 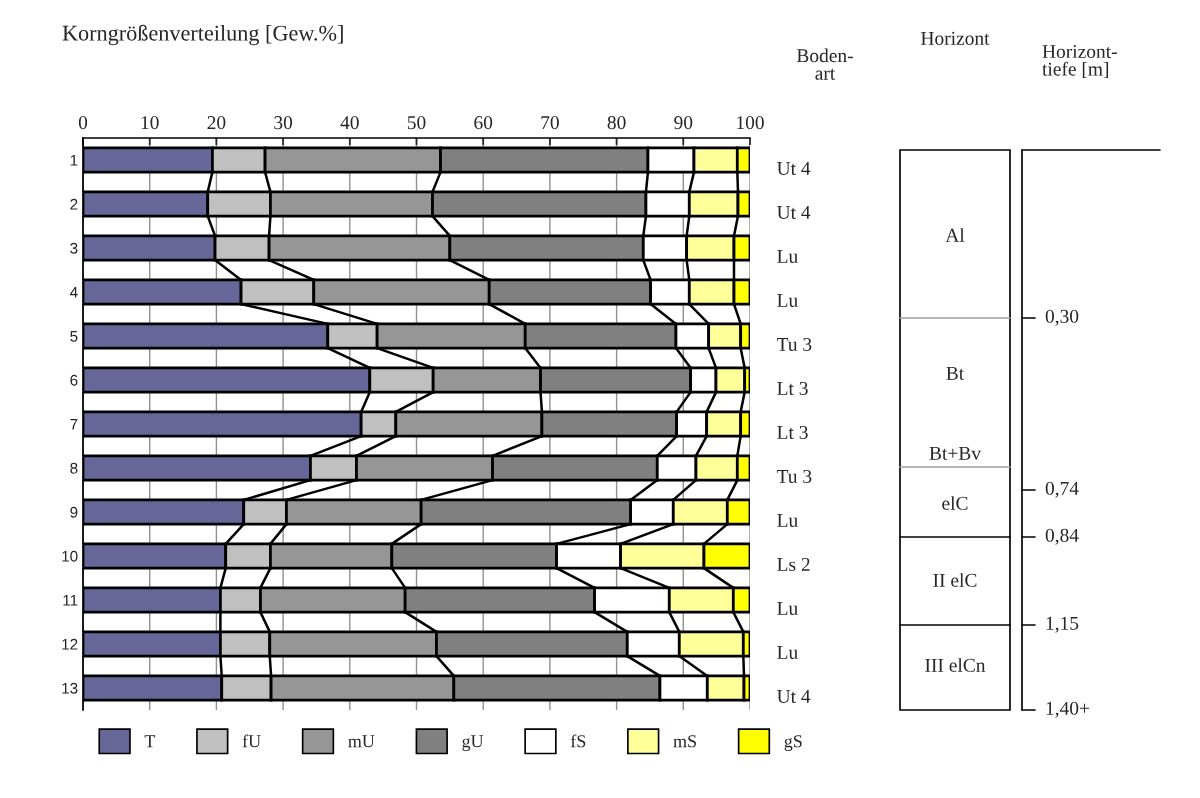 What do you see at coordinates (483, 123) in the screenshot?
I see `x-tick-label: 60` at bounding box center [483, 123].